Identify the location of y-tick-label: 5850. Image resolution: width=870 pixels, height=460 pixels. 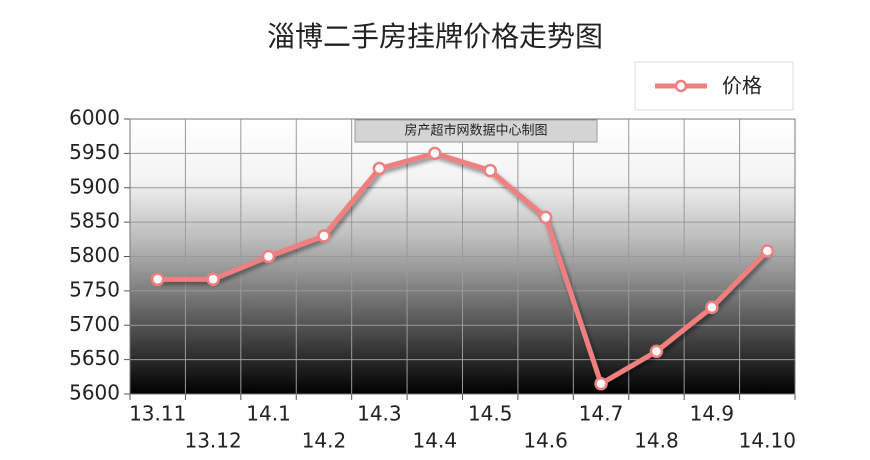
(94, 221).